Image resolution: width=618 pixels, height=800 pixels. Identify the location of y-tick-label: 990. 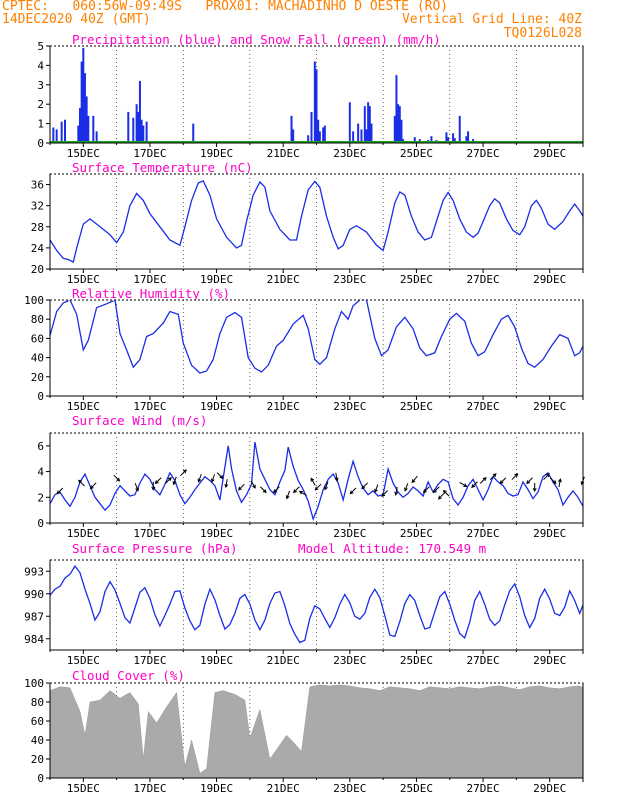
(34, 594).